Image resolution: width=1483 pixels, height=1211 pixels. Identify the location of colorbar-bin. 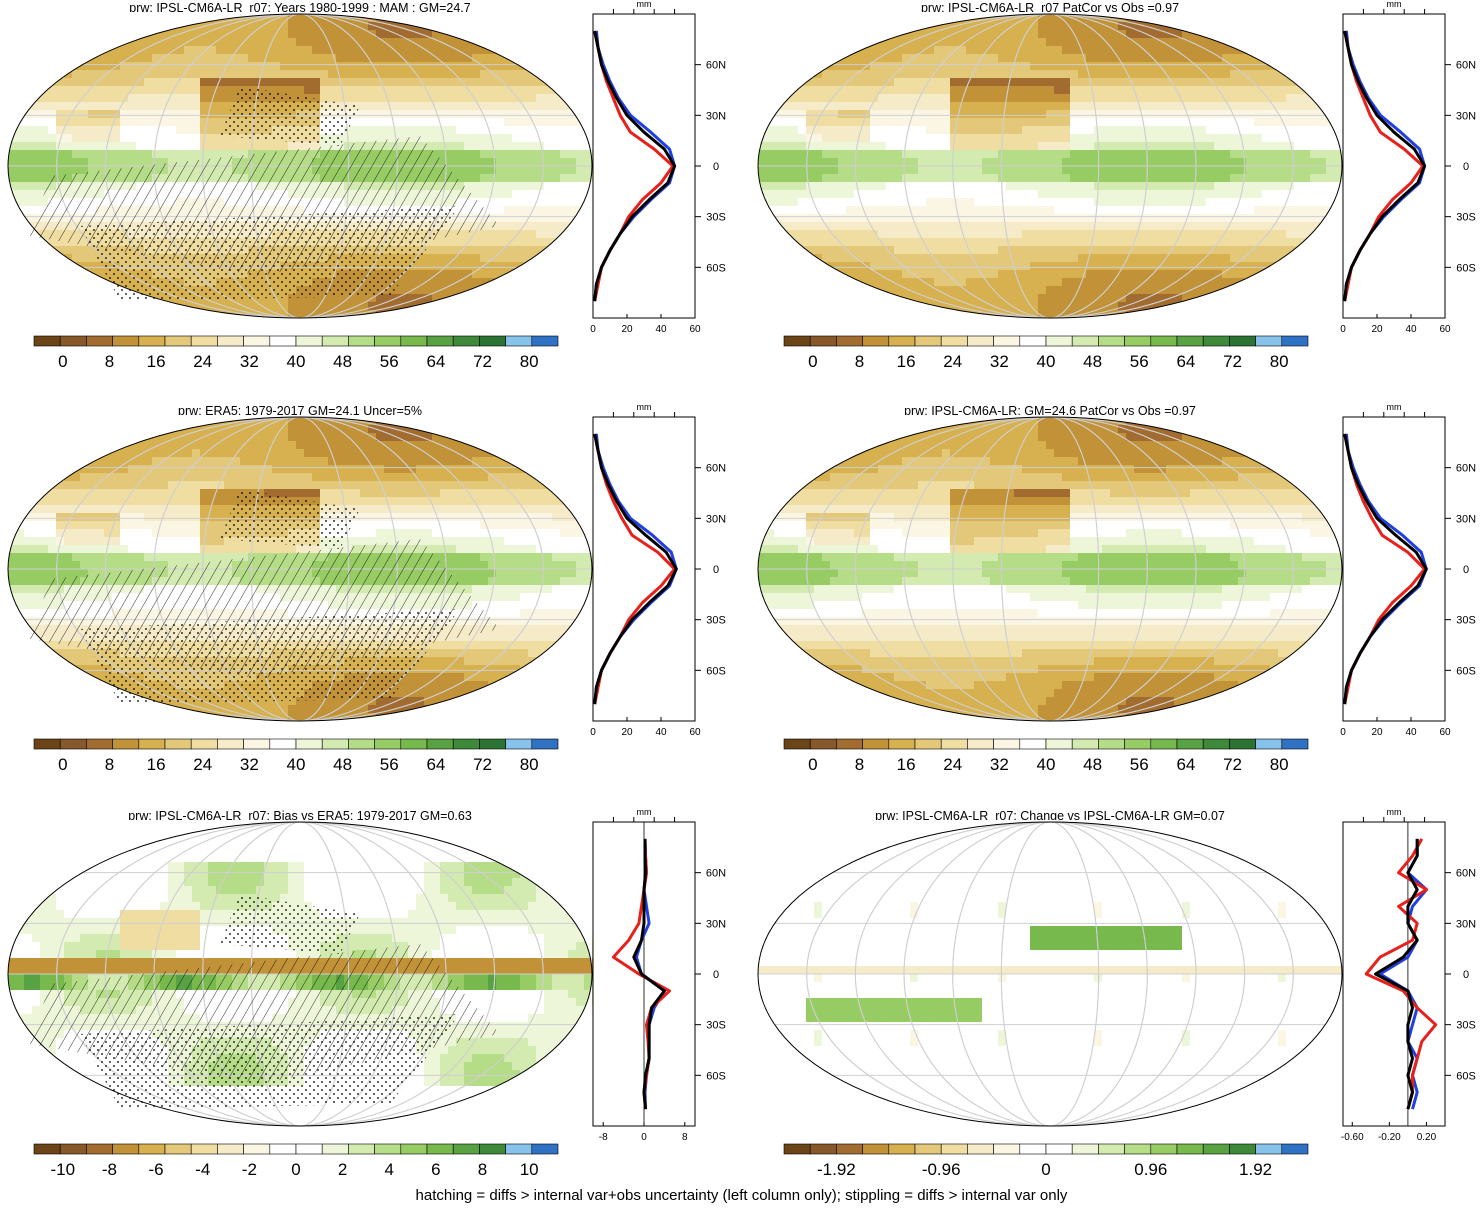
(126, 341).